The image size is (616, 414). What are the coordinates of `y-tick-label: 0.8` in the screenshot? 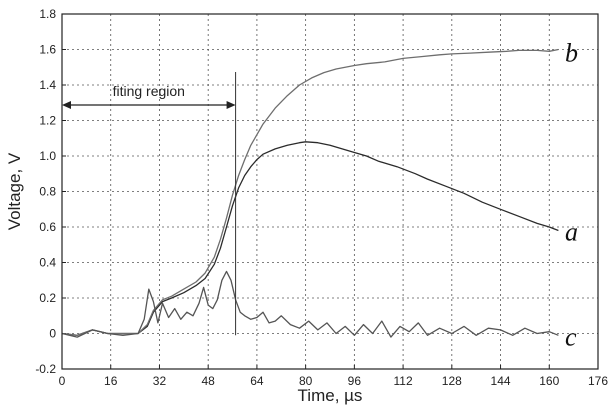 It's located at (47, 192).